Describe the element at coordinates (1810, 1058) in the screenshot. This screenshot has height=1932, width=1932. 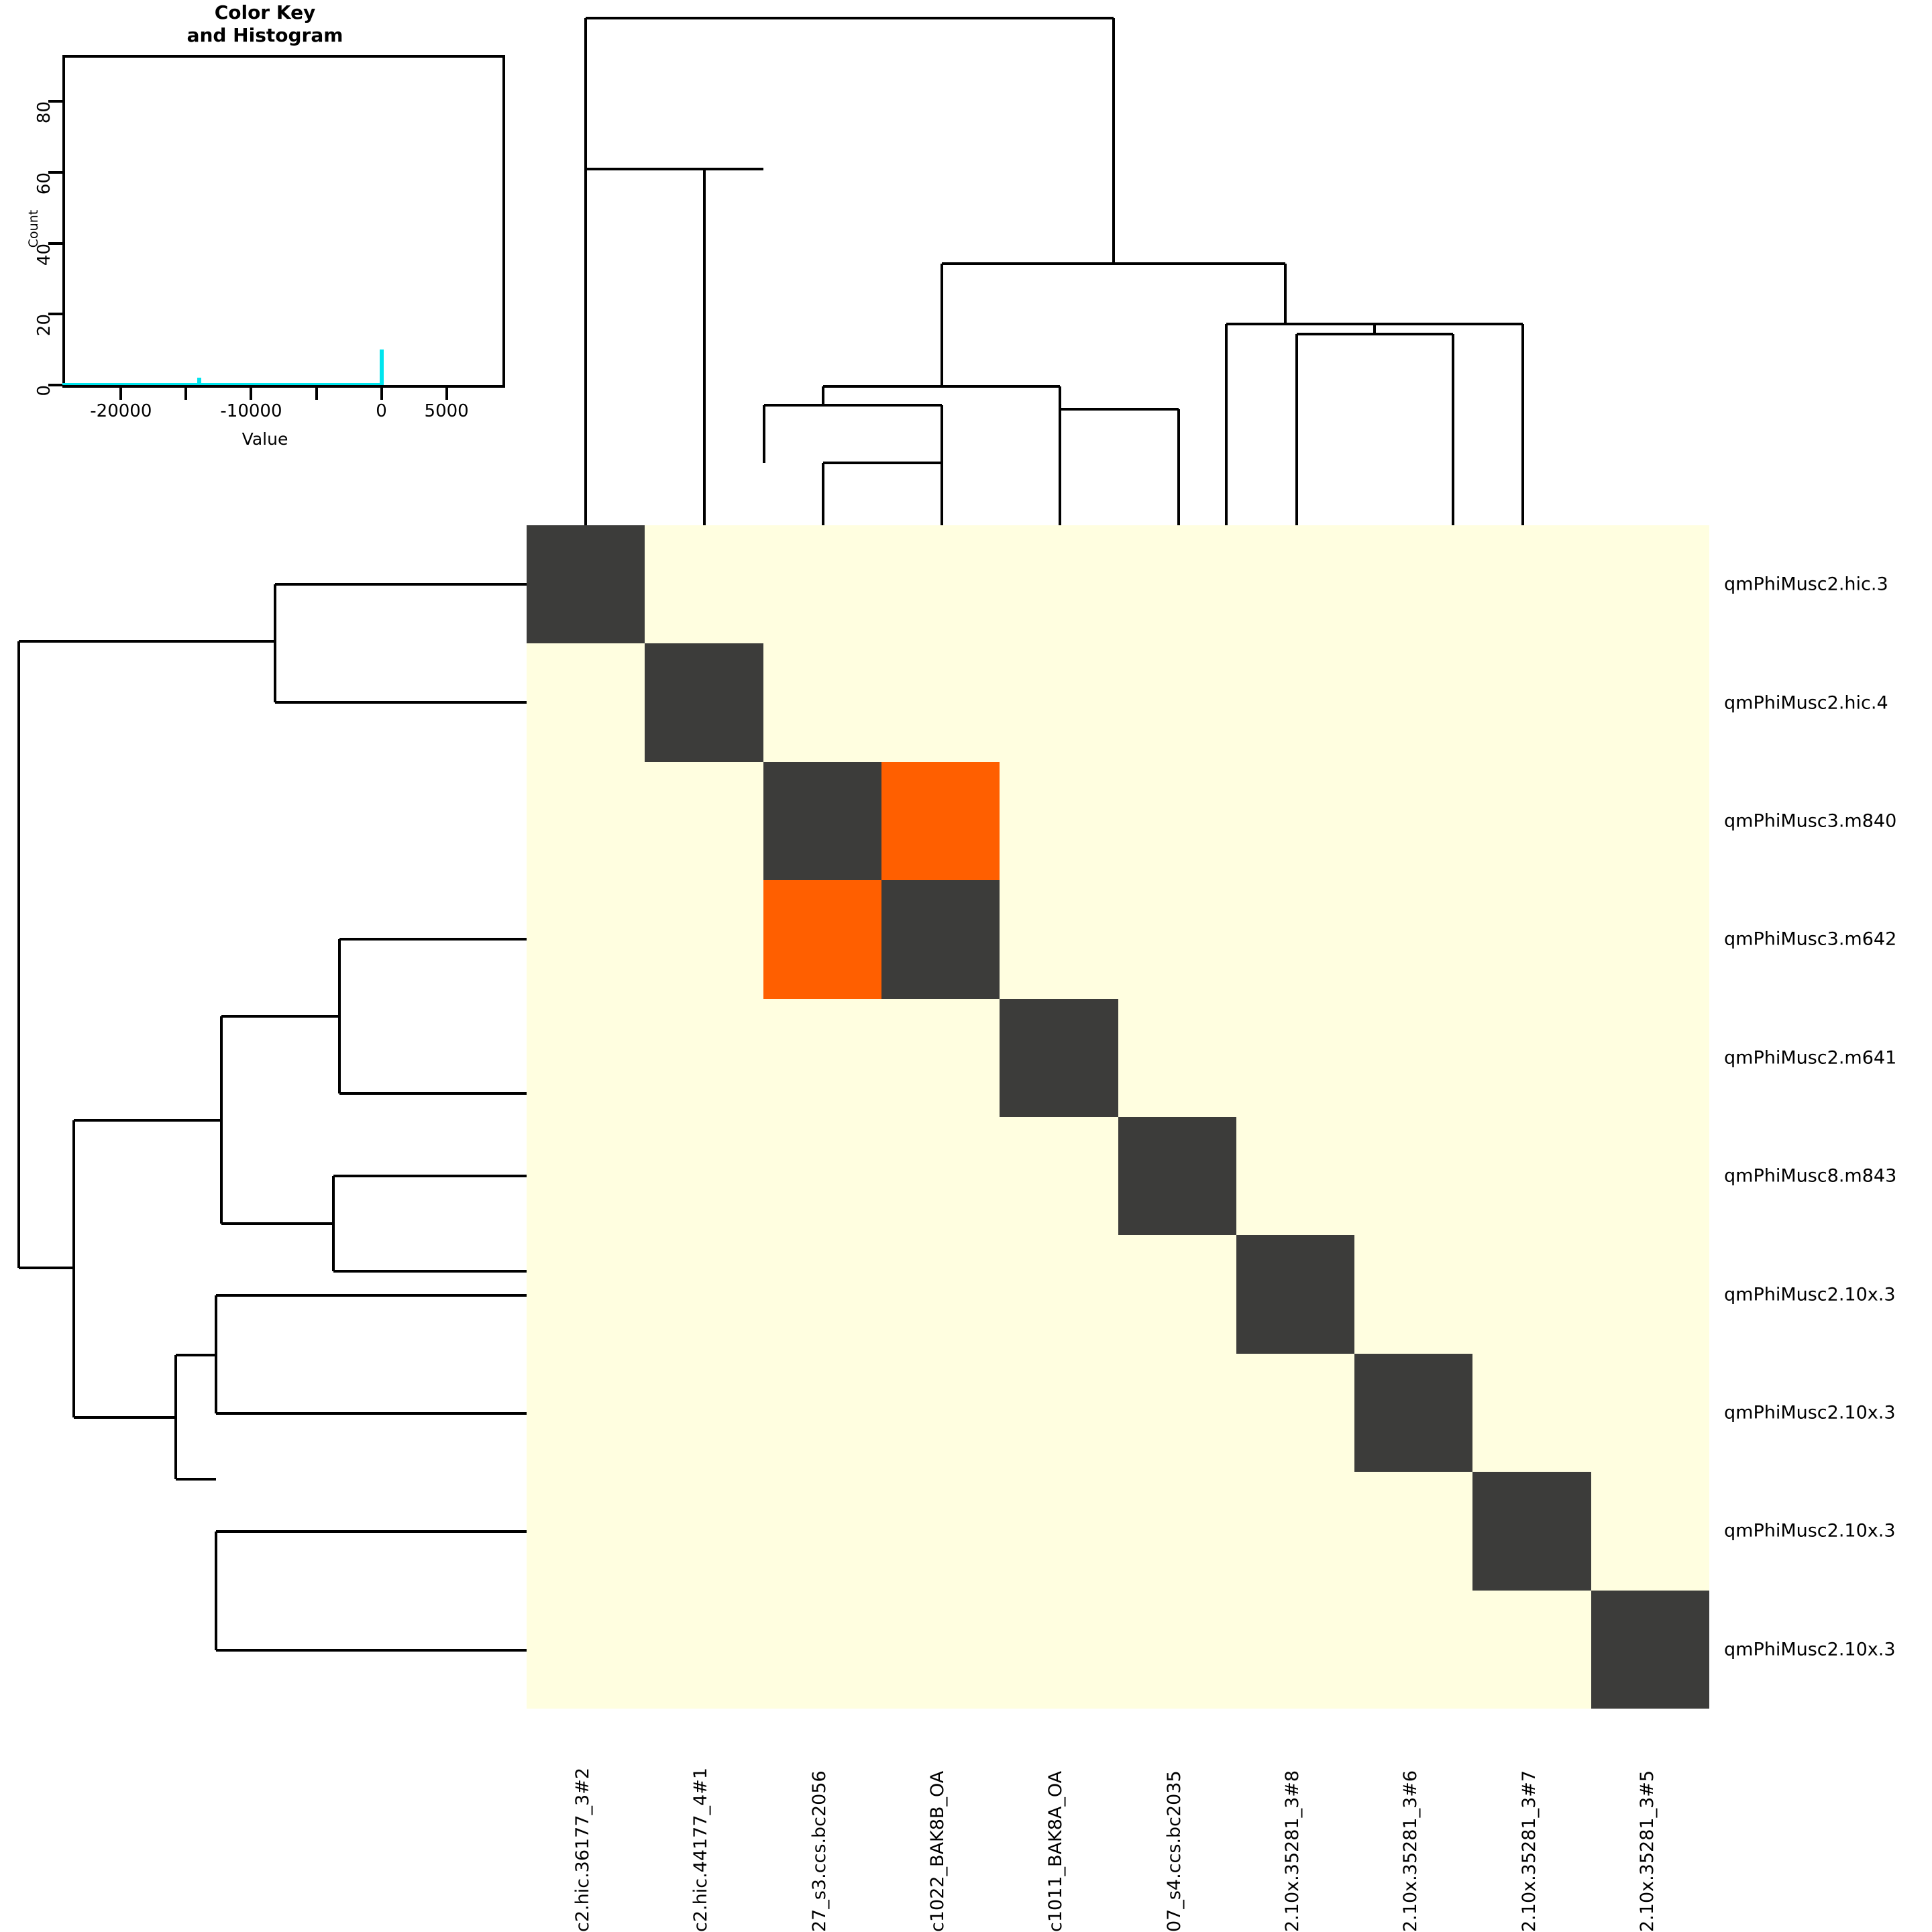
I see `row-label: qmPhiMusc2.m641` at that location.